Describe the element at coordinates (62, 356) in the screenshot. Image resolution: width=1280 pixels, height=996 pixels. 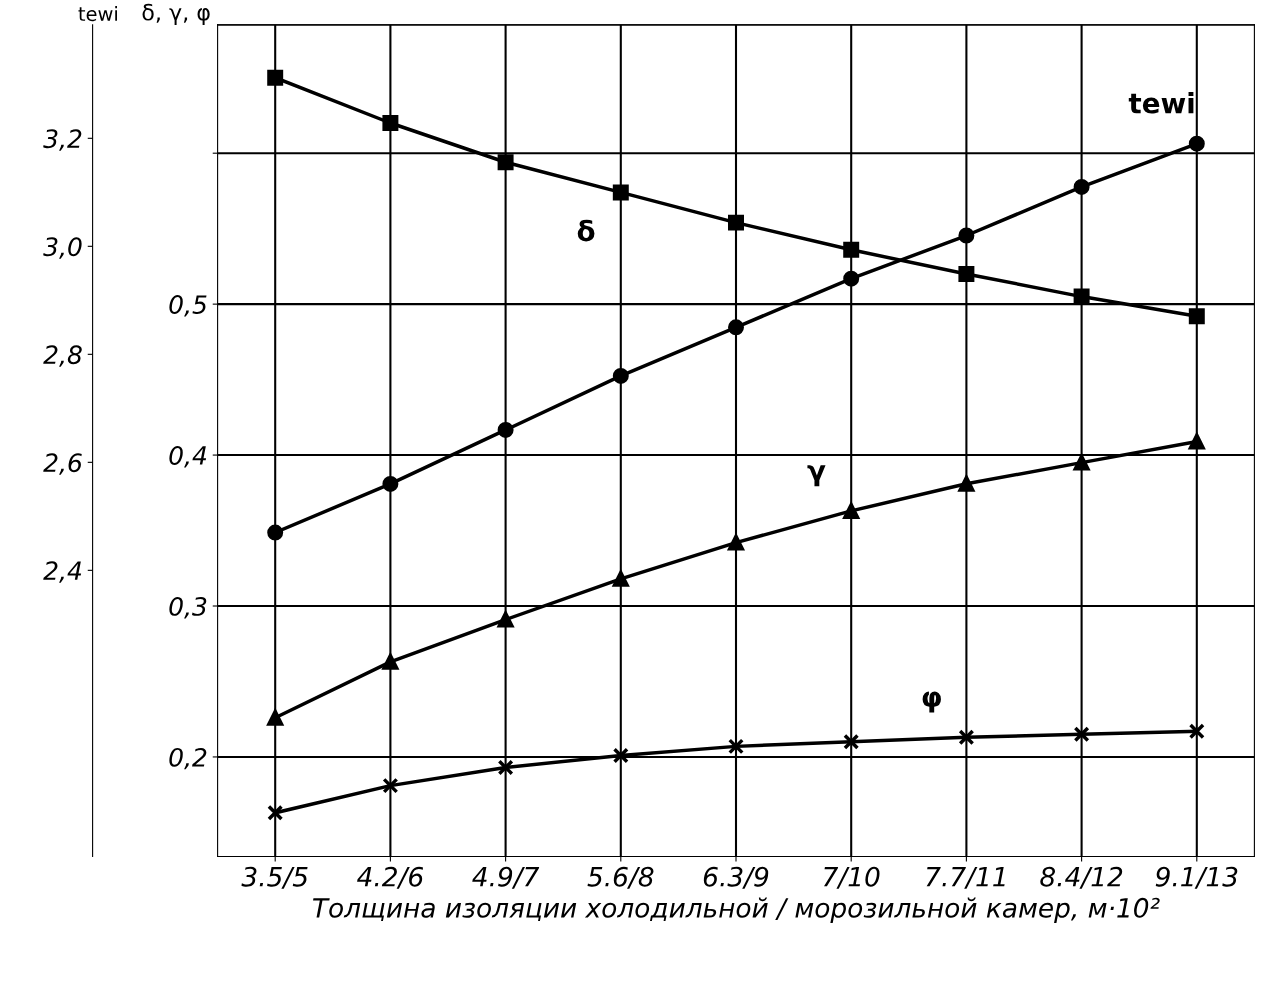
I see `y2-tick-label: 2,8` at that location.